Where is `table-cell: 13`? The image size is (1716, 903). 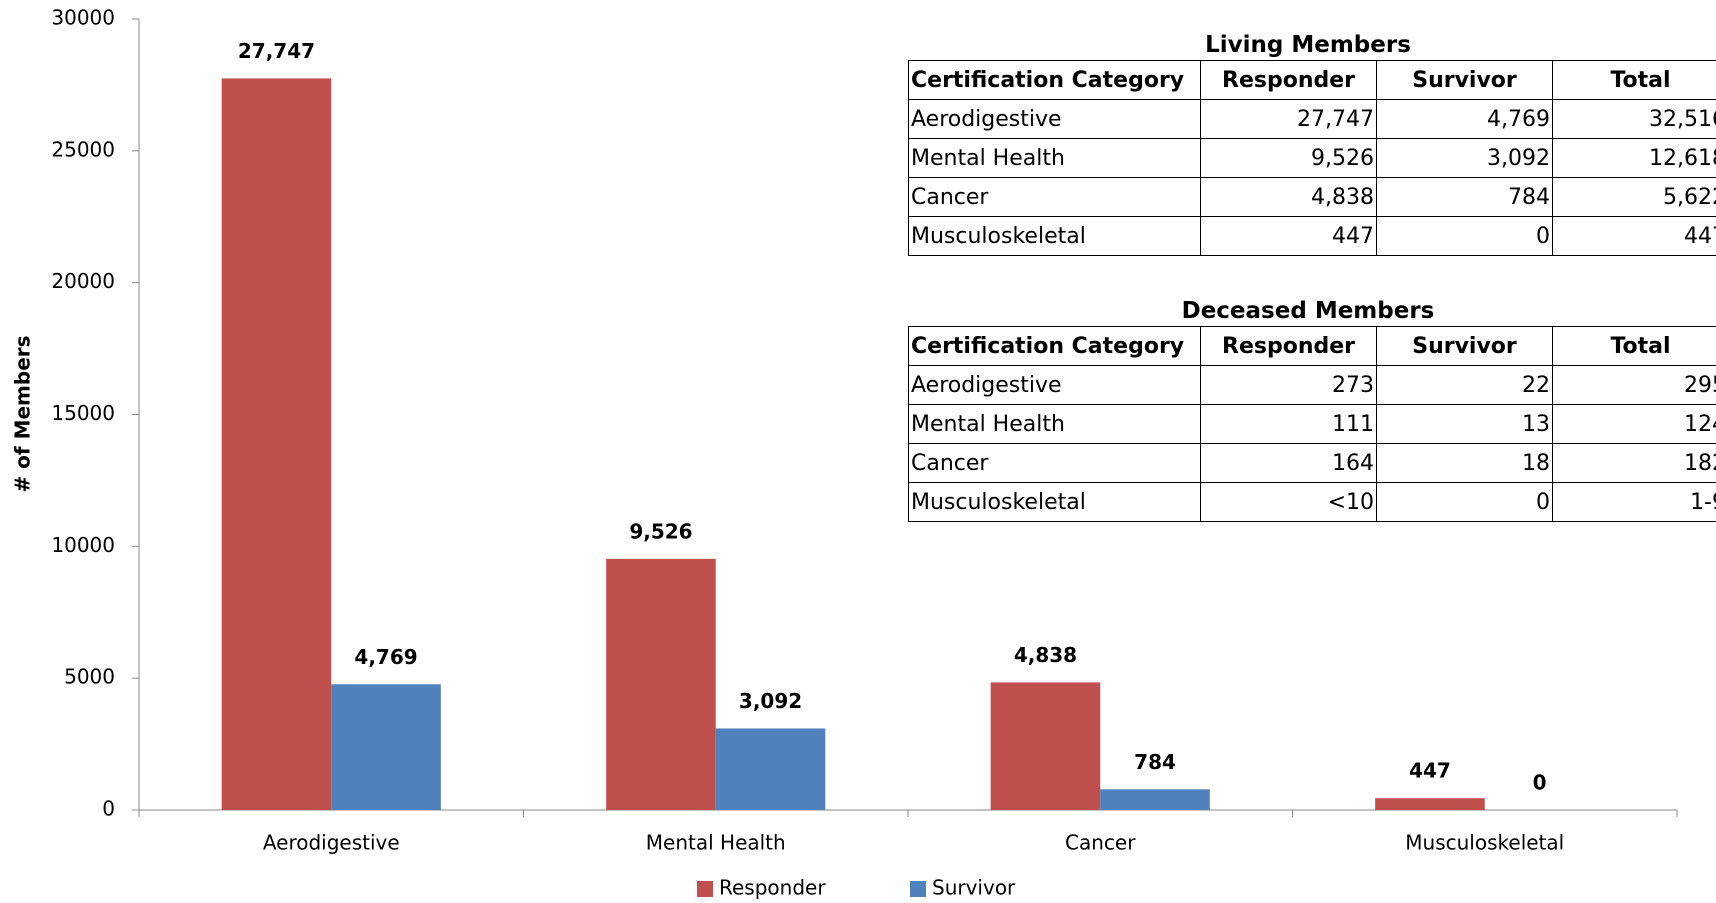 table-cell: 13 is located at coordinates (1464, 424).